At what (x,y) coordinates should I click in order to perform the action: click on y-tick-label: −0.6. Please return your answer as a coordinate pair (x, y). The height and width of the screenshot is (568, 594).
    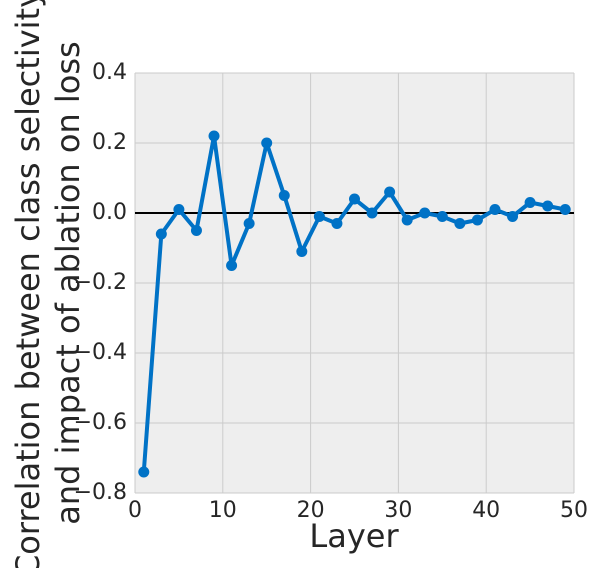
    Looking at the image, I should click on (100, 422).